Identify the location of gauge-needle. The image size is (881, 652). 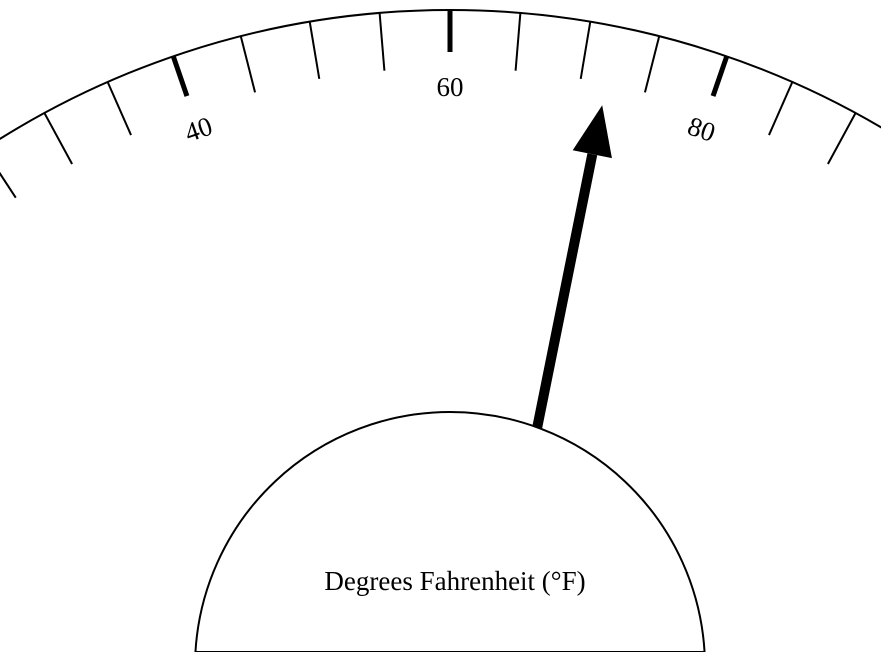
(572, 267).